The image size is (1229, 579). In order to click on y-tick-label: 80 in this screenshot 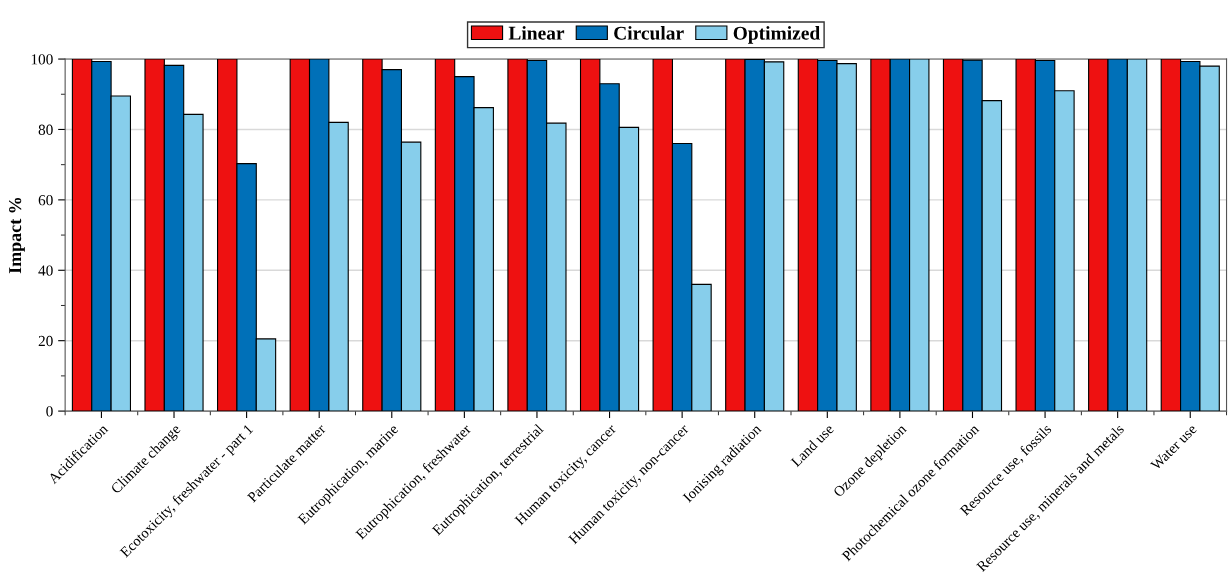, I will do `click(45, 129)`.